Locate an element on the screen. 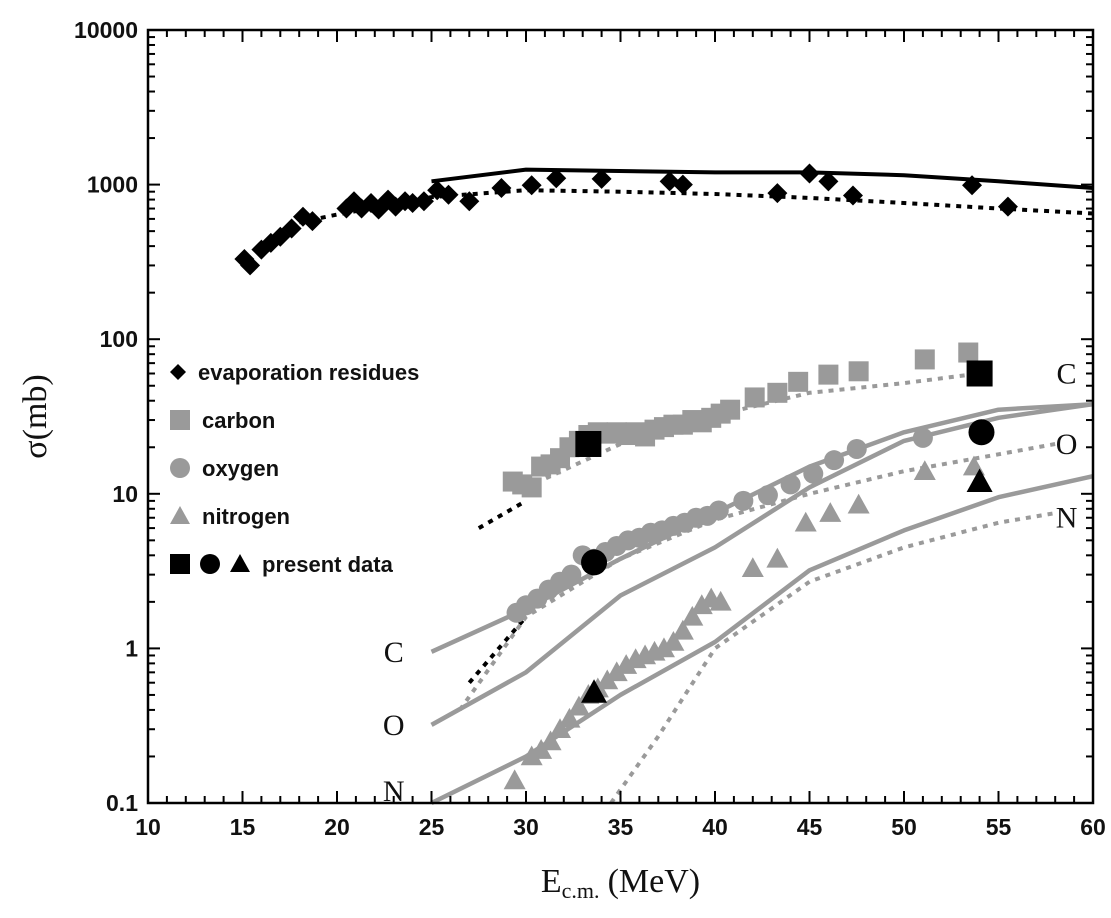  legend-label: nitrogen is located at coordinates (246, 516).